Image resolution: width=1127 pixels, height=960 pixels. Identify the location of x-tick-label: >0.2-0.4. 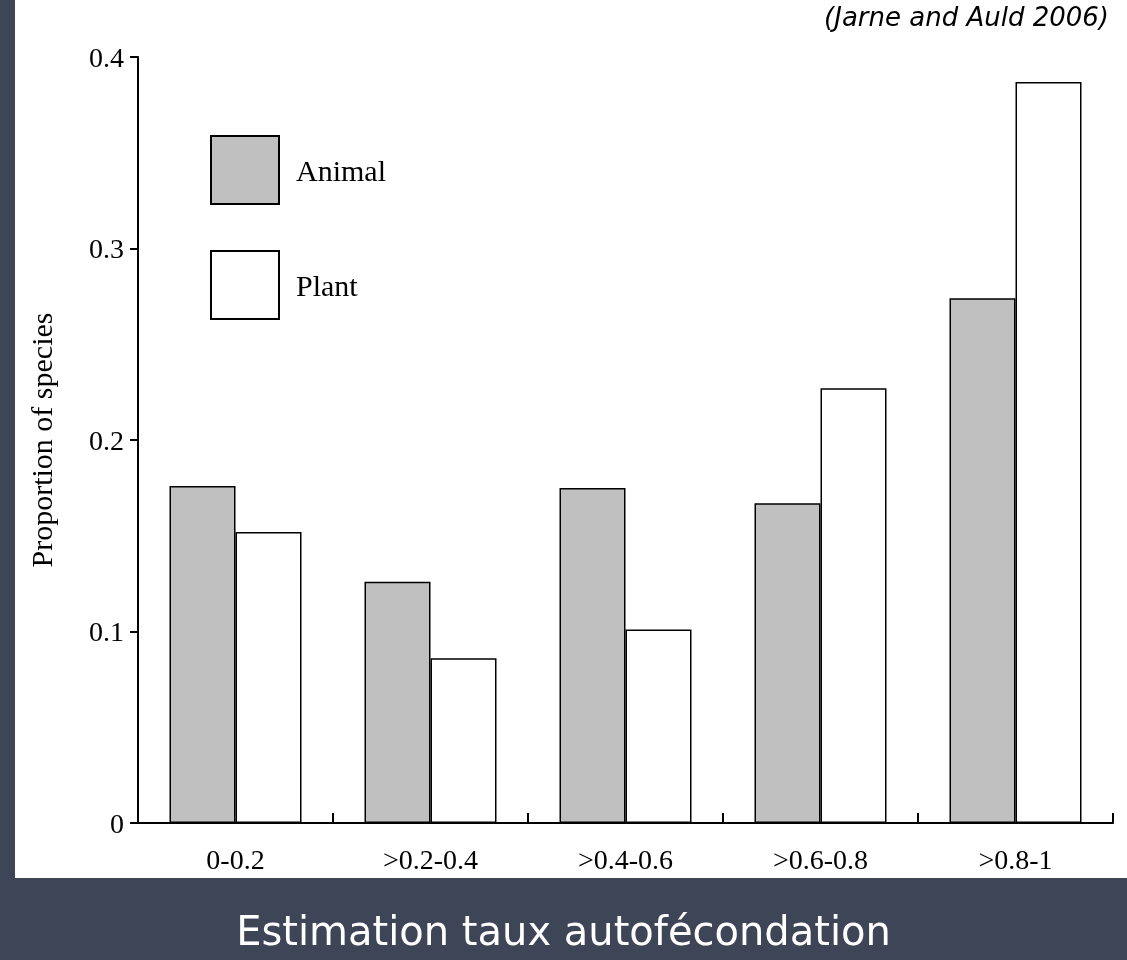
(430, 859).